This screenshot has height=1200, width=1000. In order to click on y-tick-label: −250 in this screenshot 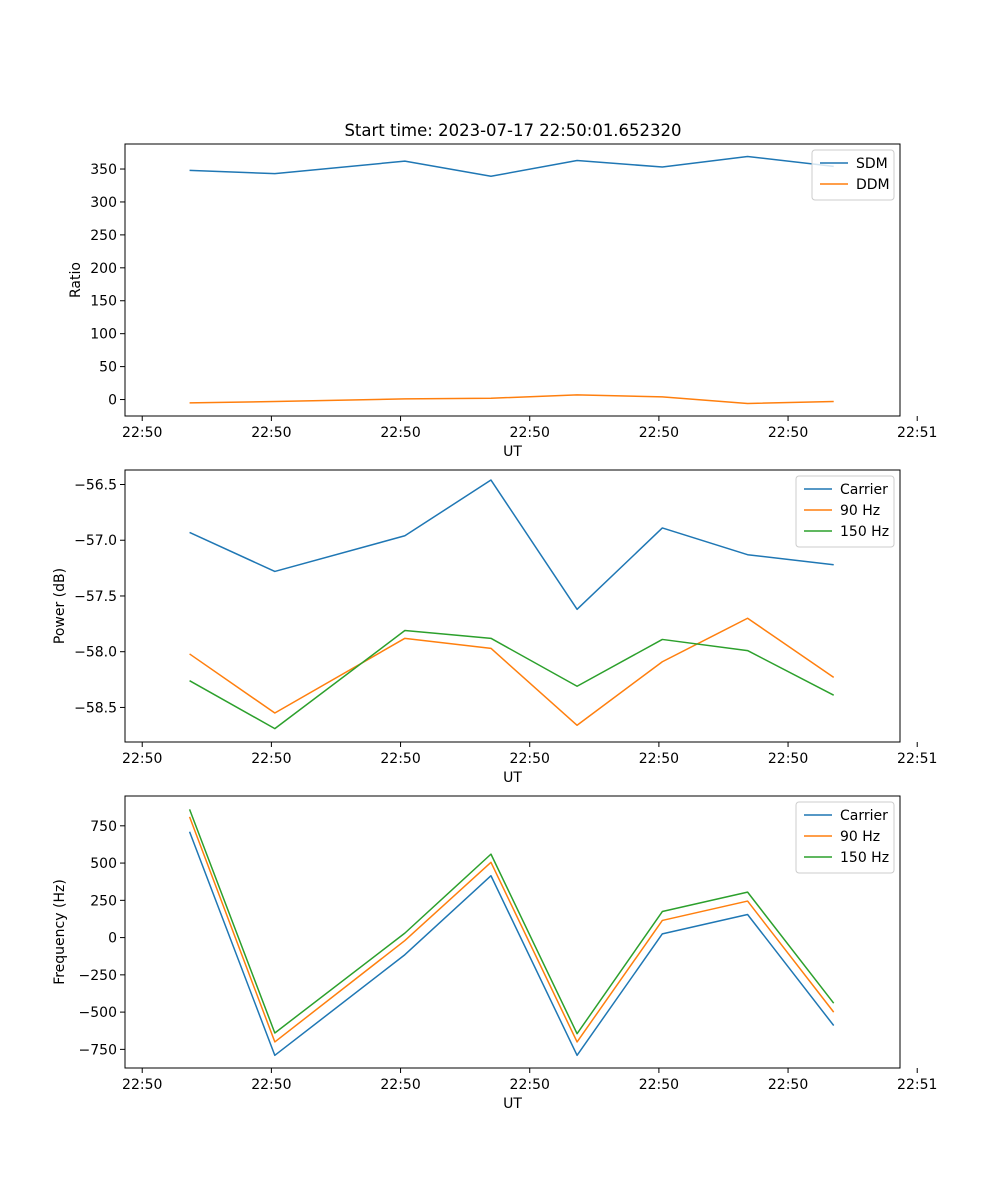, I will do `click(98, 976)`.